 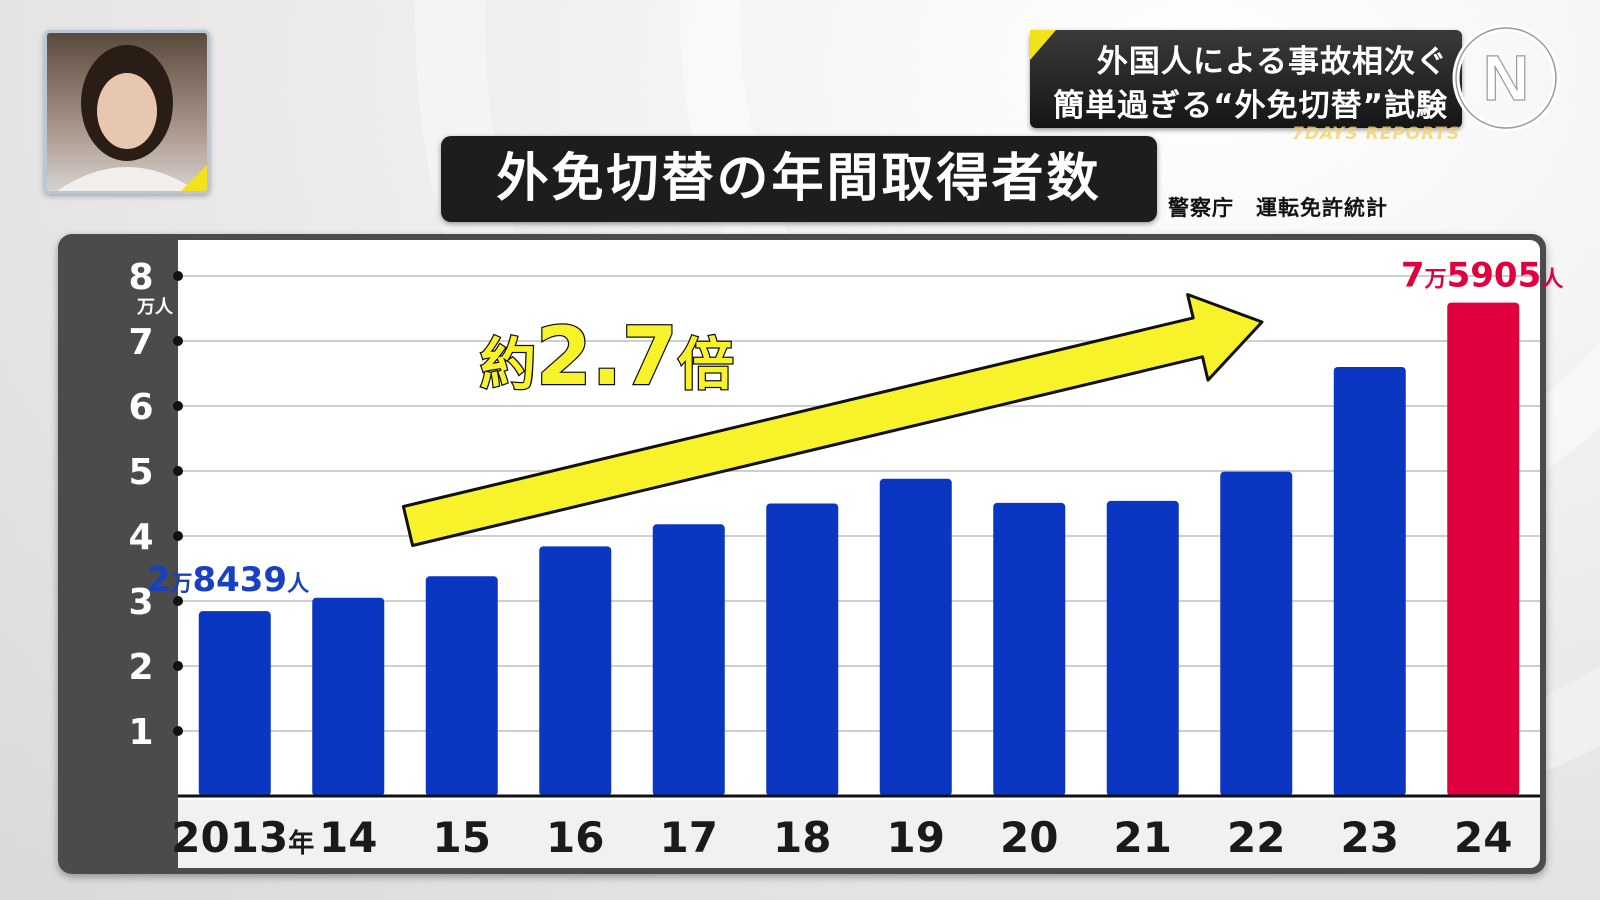 What do you see at coordinates (127, 118) in the screenshot?
I see `presenter-silhouette-icon` at bounding box center [127, 118].